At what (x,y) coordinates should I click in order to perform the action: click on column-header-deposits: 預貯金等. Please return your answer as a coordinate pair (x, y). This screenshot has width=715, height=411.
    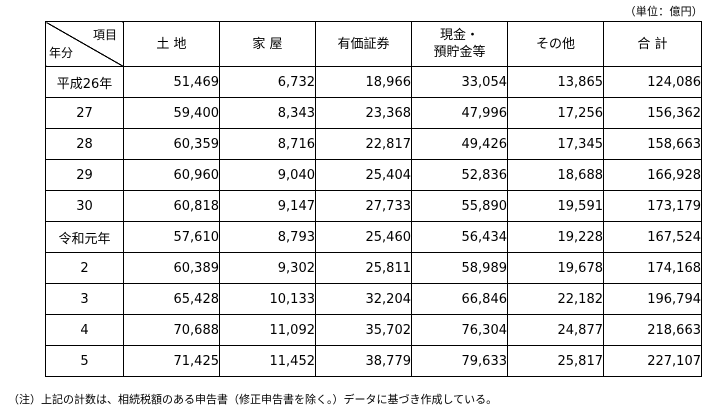
    Looking at the image, I should click on (459, 52).